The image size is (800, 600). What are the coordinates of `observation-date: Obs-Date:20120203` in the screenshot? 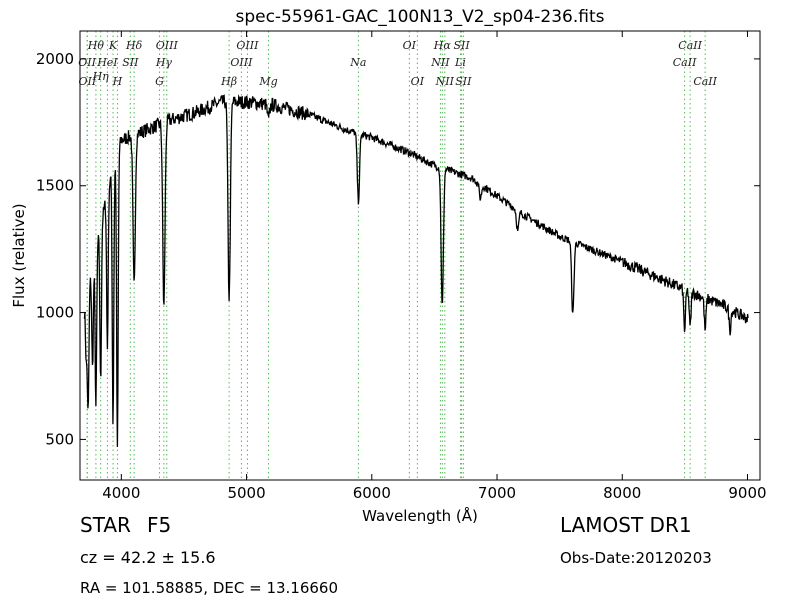 It's located at (636, 558).